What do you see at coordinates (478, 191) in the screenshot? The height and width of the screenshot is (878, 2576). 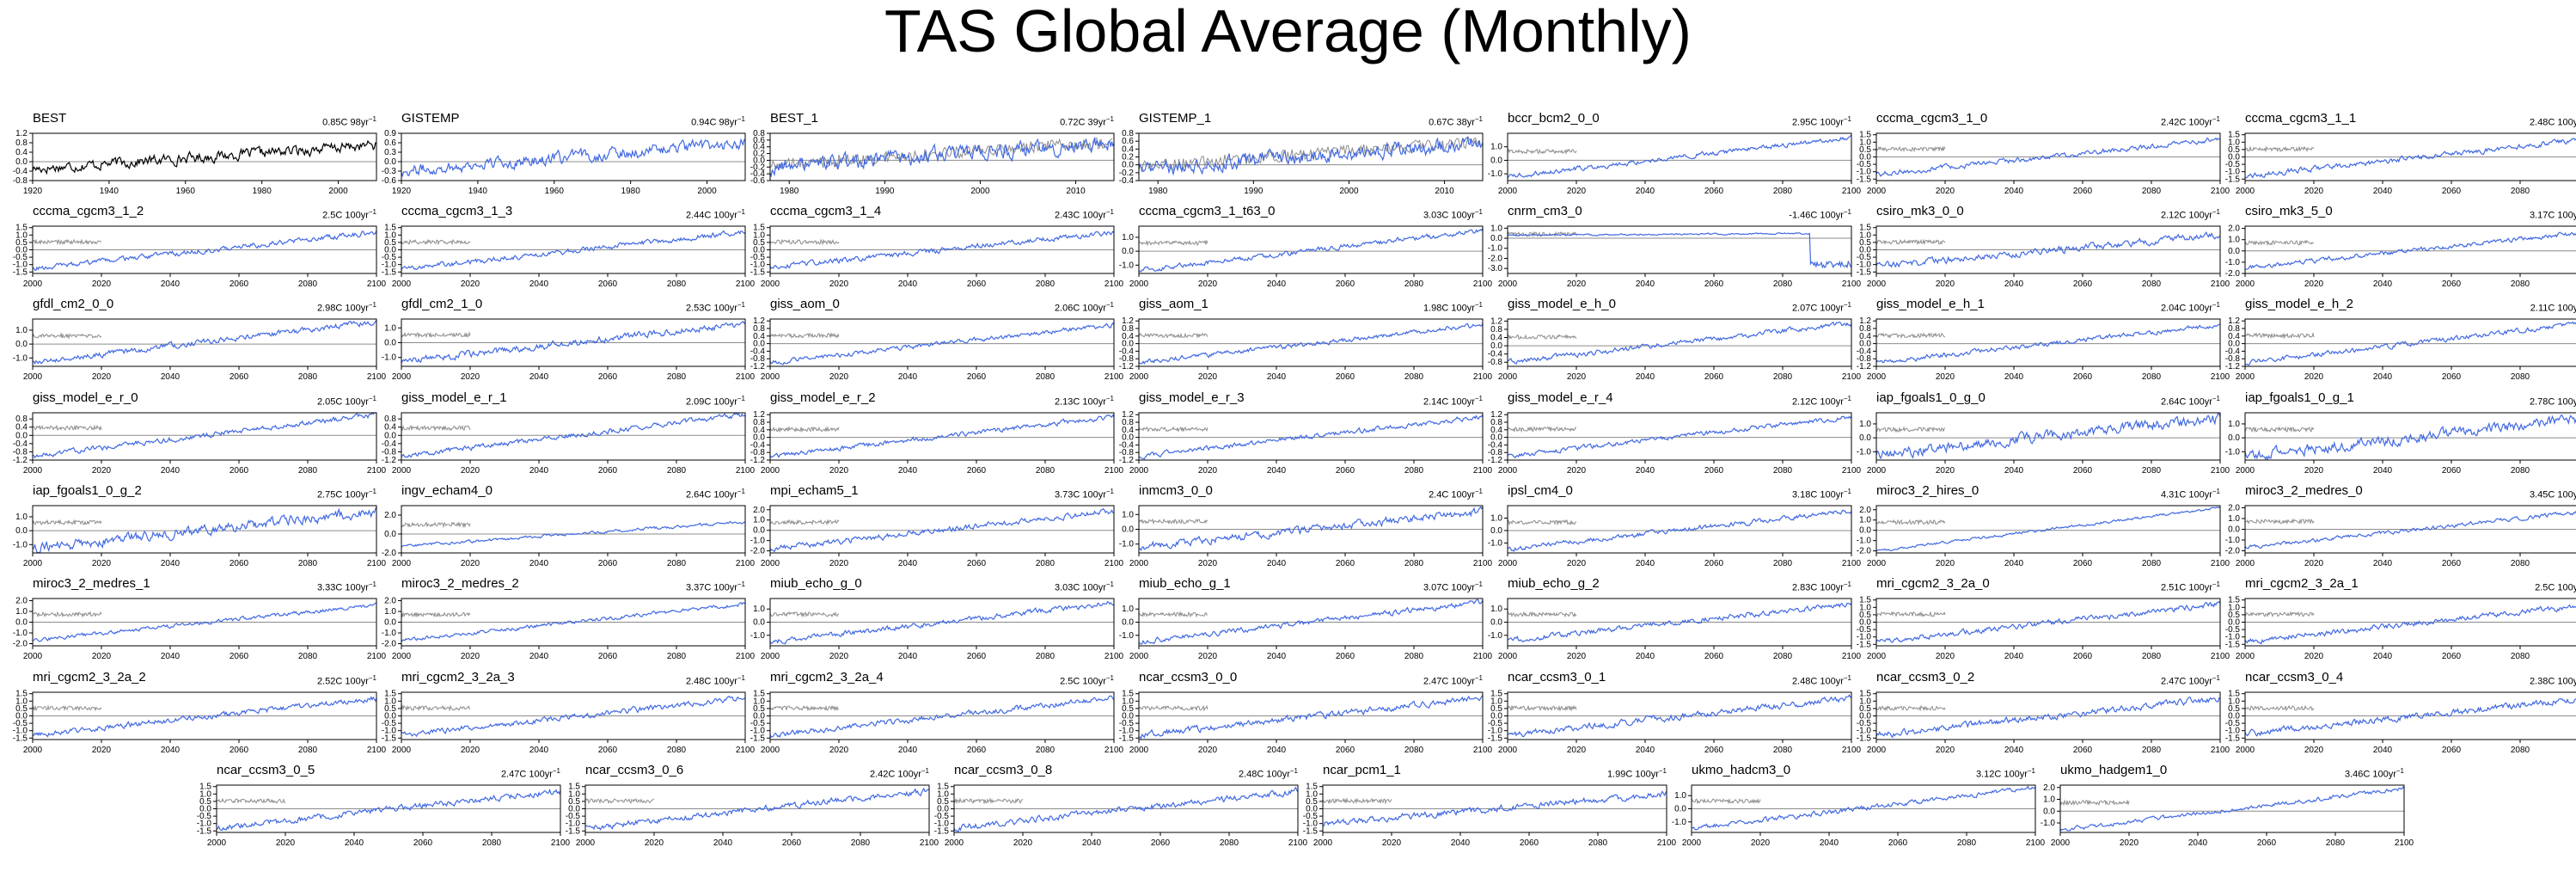 I see `x-tick-label: 1940` at bounding box center [478, 191].